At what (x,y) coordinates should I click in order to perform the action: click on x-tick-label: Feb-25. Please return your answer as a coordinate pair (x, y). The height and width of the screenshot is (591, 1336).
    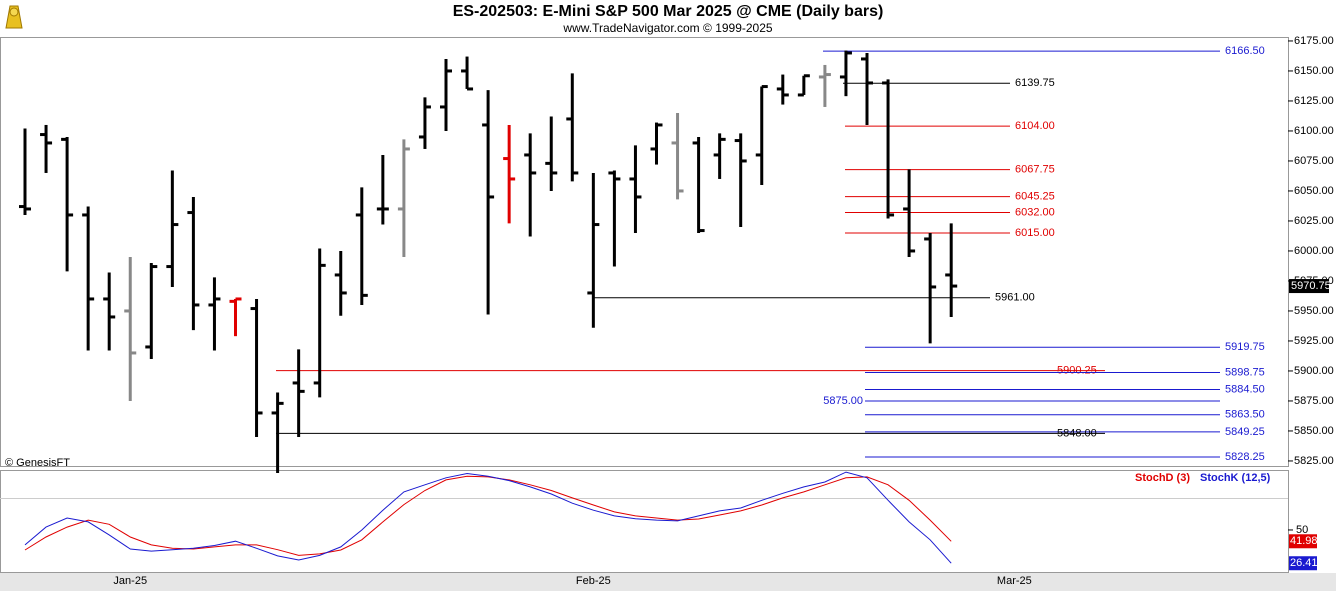
    Looking at the image, I should click on (593, 581).